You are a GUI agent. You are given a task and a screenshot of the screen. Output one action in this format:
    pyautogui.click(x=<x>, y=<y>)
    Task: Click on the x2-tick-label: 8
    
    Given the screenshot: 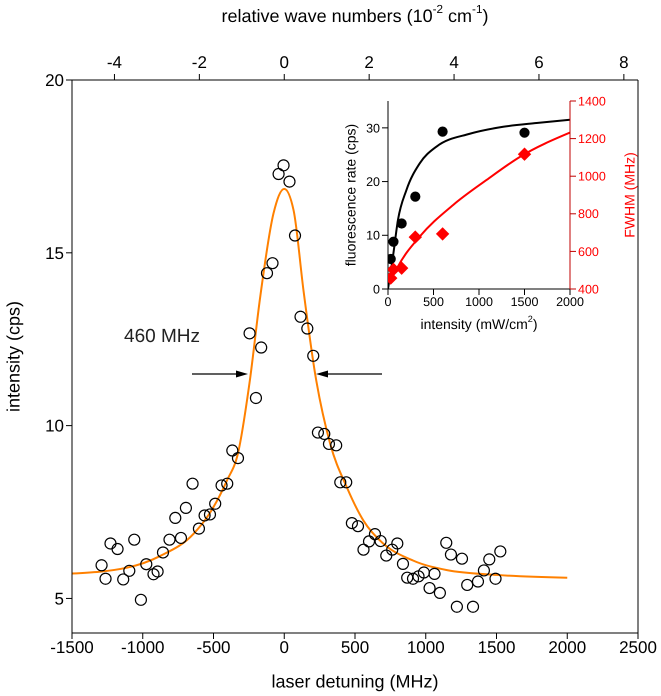 What is the action you would take?
    pyautogui.click(x=624, y=62)
    